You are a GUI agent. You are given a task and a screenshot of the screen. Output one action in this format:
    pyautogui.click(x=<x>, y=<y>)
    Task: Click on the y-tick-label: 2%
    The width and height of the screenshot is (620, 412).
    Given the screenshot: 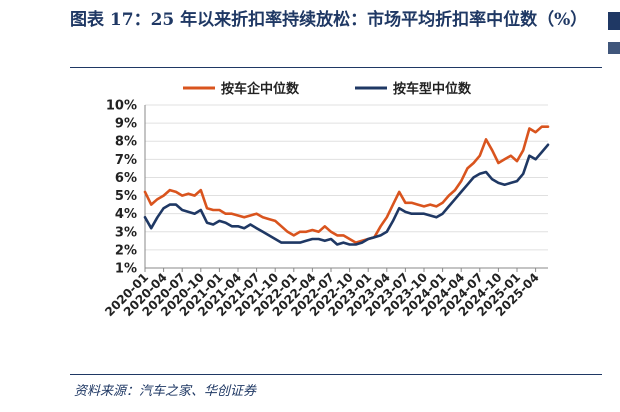 What is the action you would take?
    pyautogui.click(x=126, y=250)
    